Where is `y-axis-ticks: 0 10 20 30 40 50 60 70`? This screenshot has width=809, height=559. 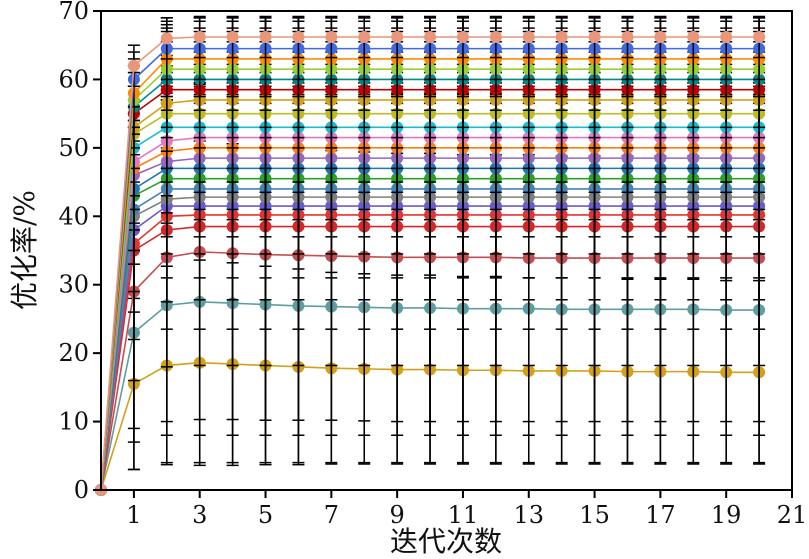 y-axis-ticks: 0 10 20 30 40 50 60 70 is located at coordinates (79, 252).